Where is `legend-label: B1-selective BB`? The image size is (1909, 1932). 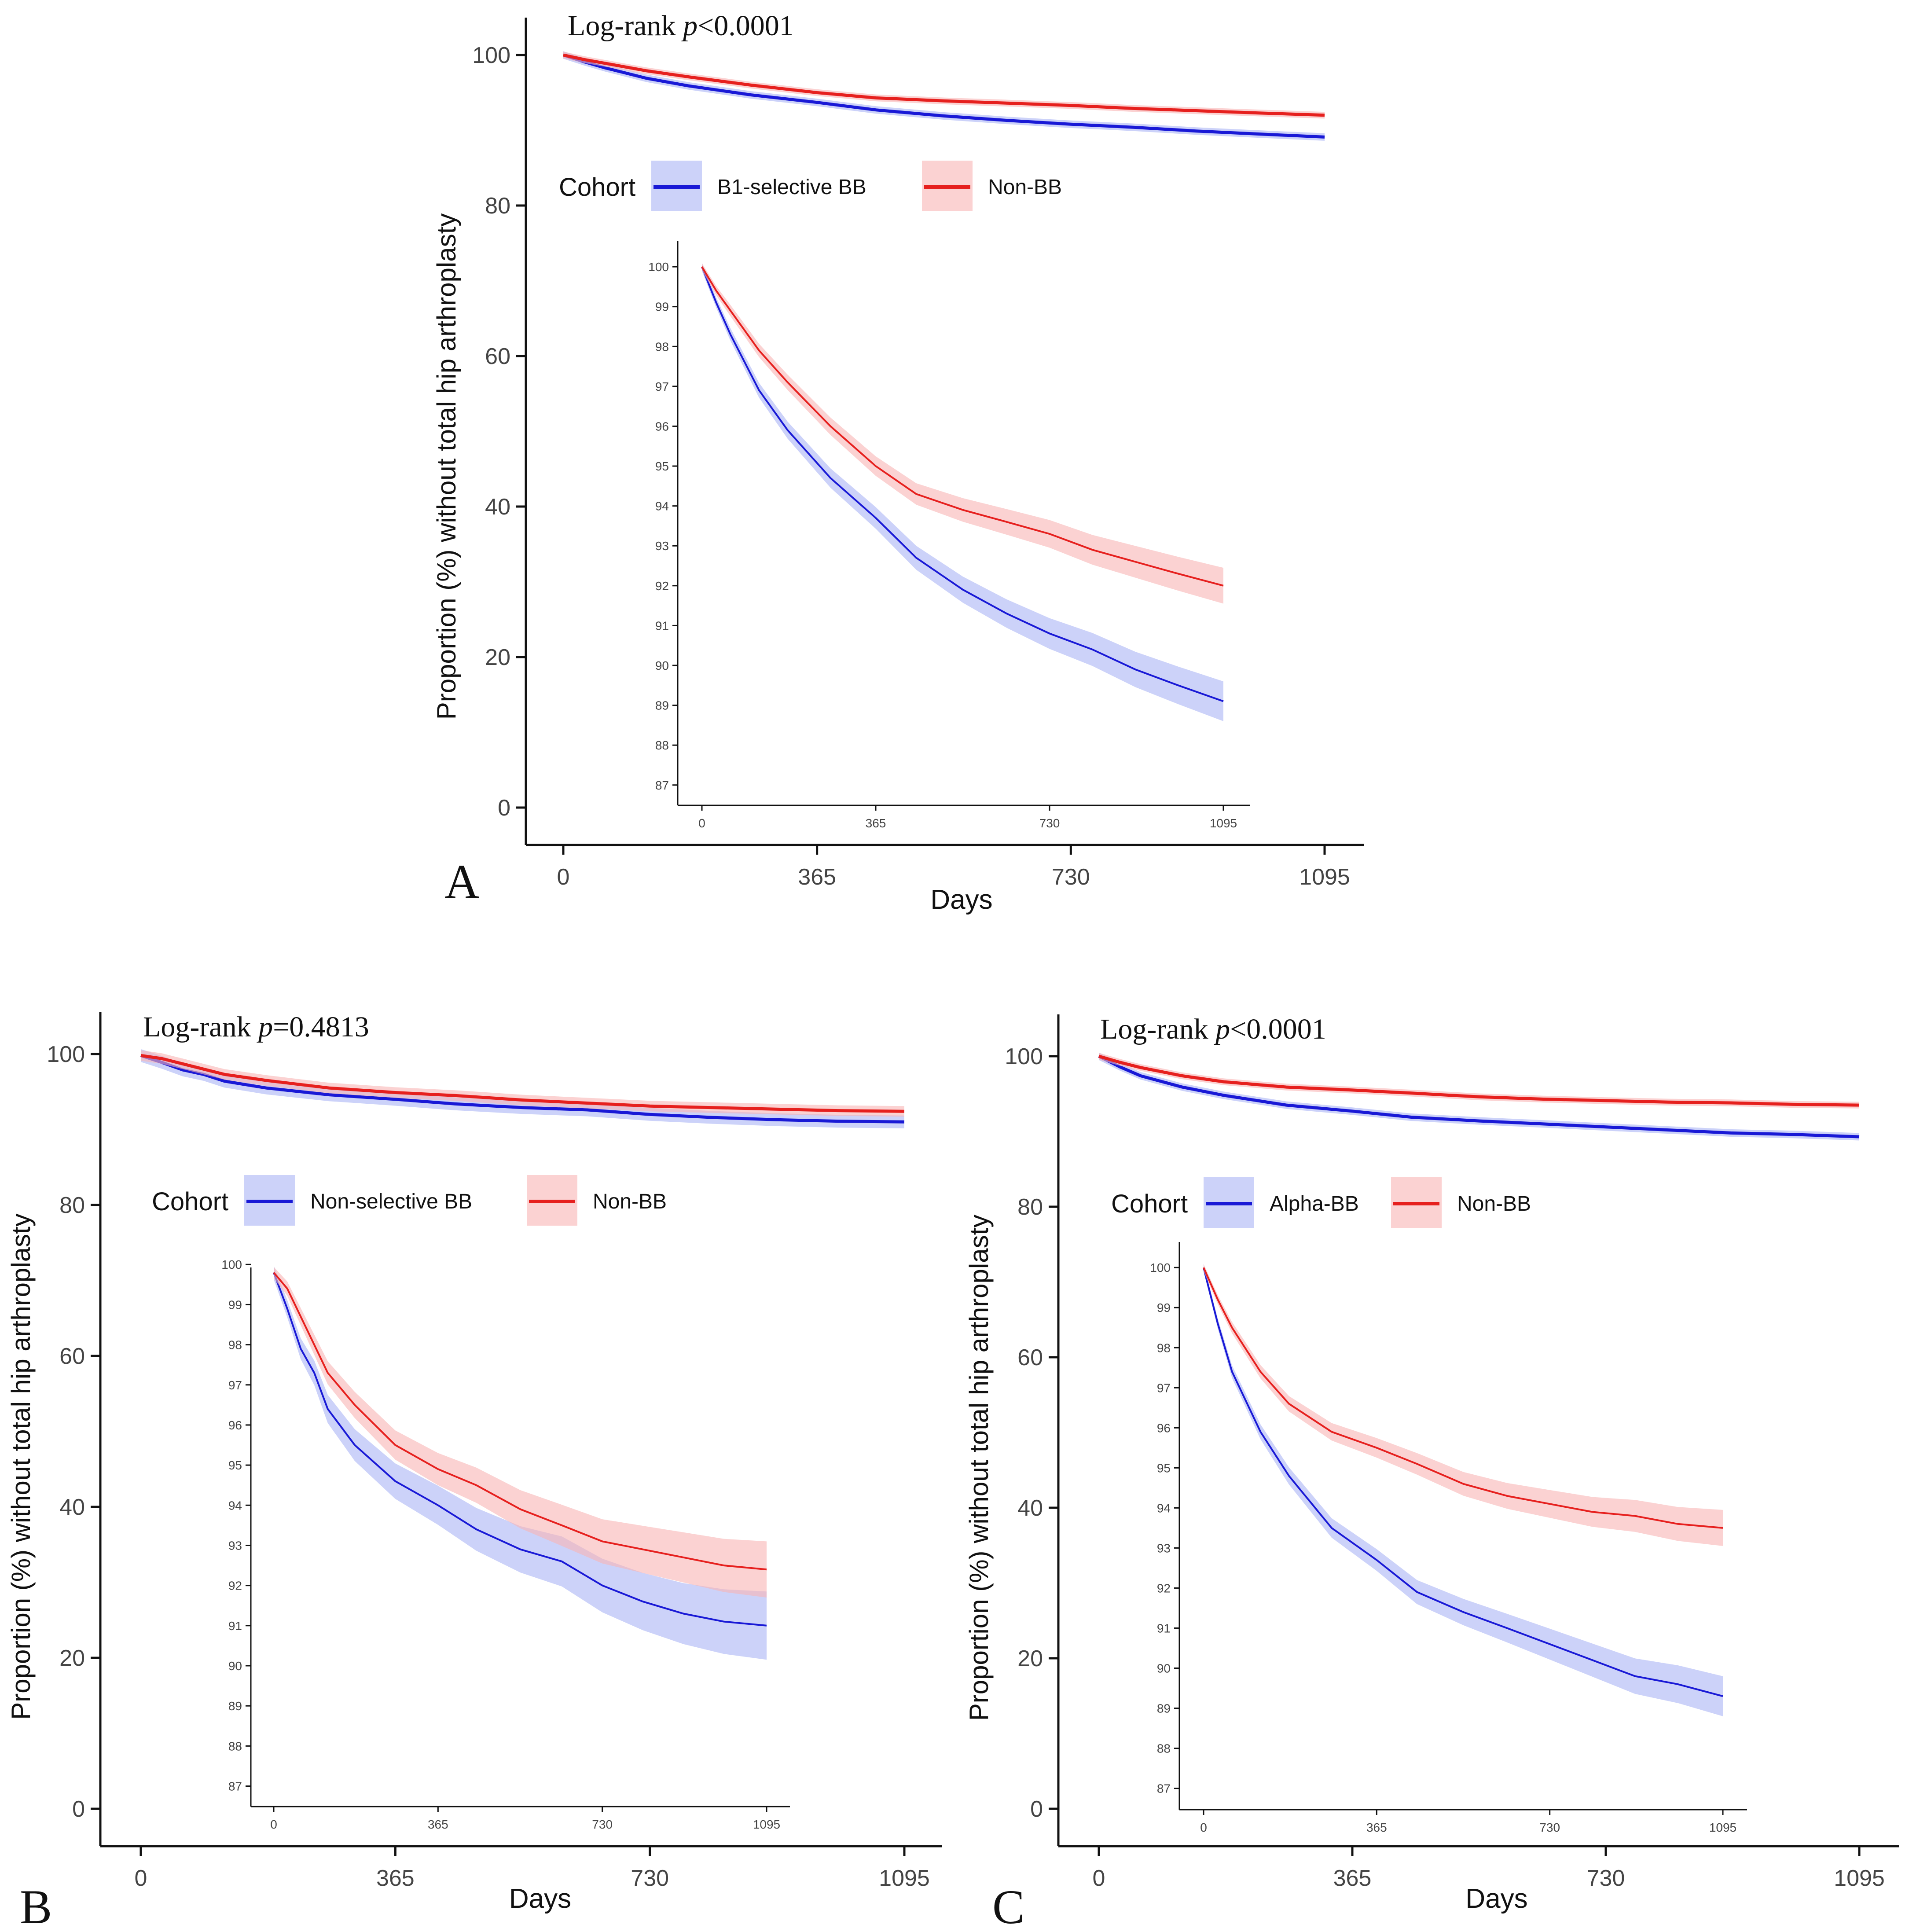 legend-label: B1-selective BB is located at coordinates (791, 187).